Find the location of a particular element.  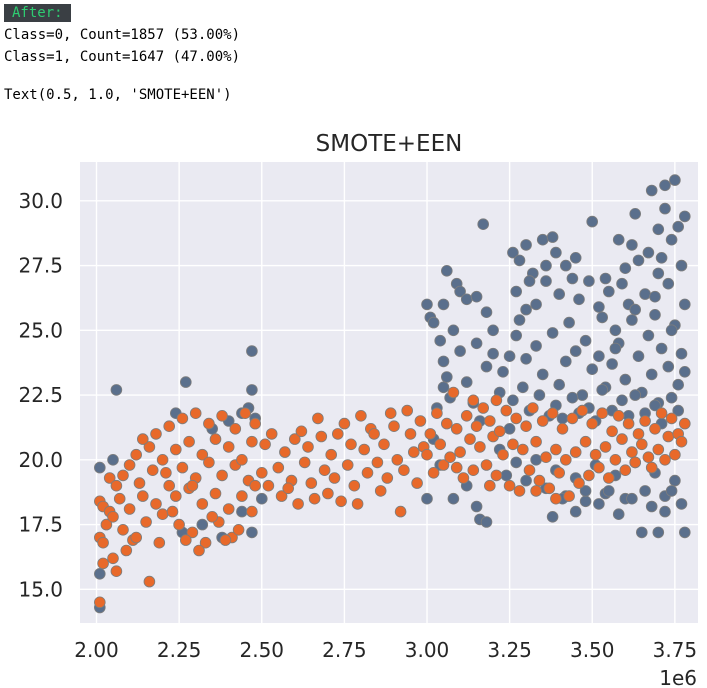

y-tick-label: 20.0 is located at coordinates (40, 460).